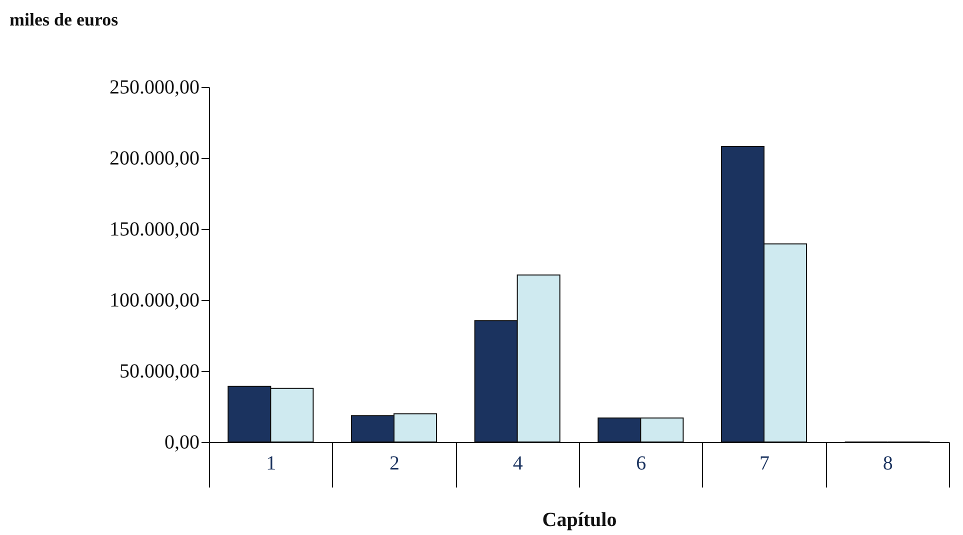  What do you see at coordinates (641, 463) in the screenshot?
I see `x-tick-label: 6` at bounding box center [641, 463].